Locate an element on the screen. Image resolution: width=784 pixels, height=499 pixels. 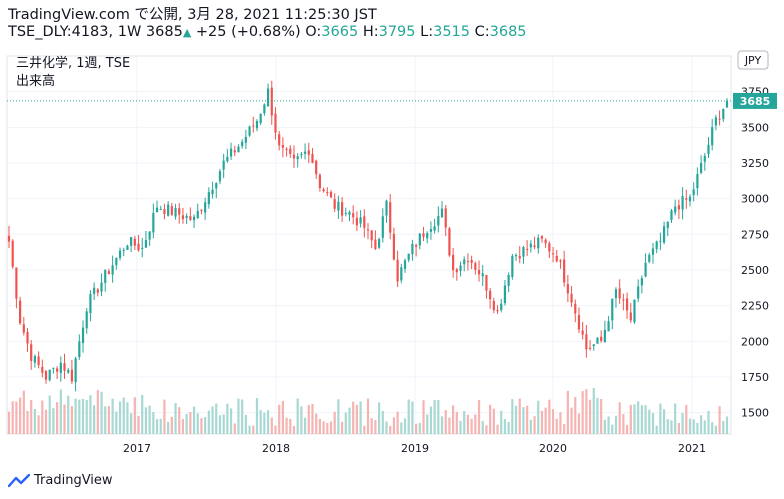
time-axis: 2017 2018 2019 2020 2021 is located at coordinates (414, 448).